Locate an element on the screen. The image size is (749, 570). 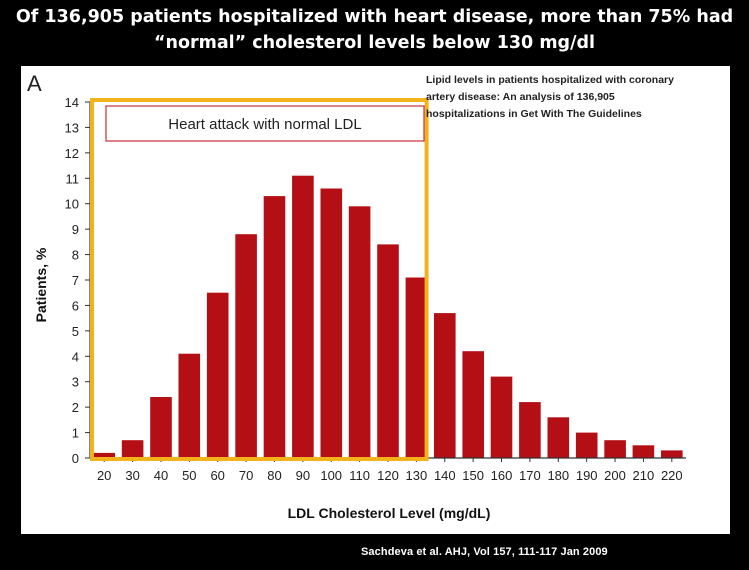
y-tick-label-10: 10 is located at coordinates (72, 204).